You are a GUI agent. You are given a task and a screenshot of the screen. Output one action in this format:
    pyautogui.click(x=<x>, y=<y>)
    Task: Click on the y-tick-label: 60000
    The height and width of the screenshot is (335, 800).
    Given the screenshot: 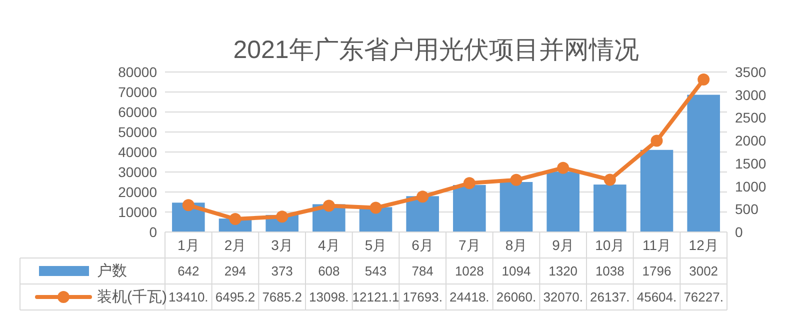 What is the action you would take?
    pyautogui.click(x=138, y=112)
    